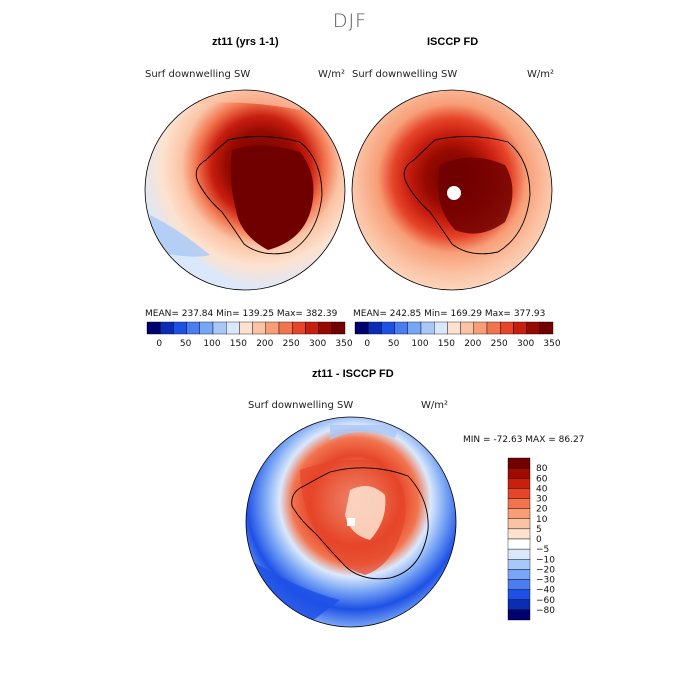  What do you see at coordinates (301, 405) in the screenshot?
I see `diff-variable: Surf downwelling SW` at bounding box center [301, 405].